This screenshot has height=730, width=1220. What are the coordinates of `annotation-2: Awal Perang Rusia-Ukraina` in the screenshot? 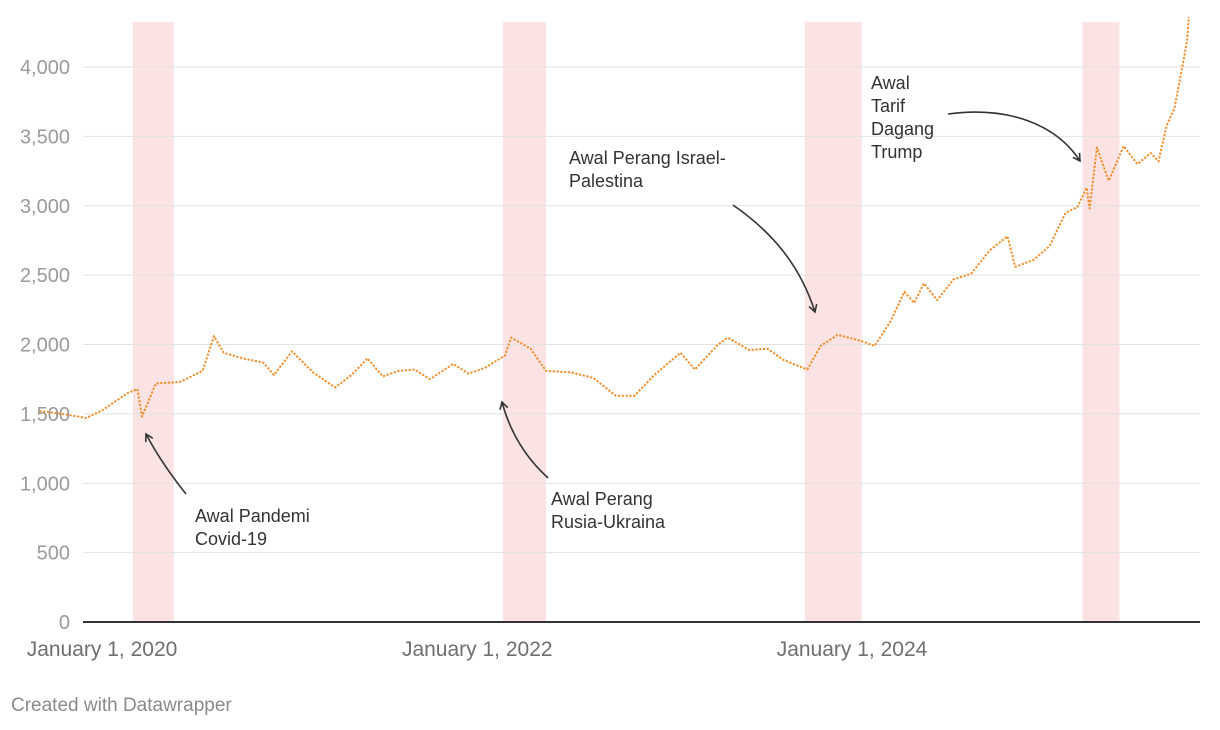 It's located at (582, 466).